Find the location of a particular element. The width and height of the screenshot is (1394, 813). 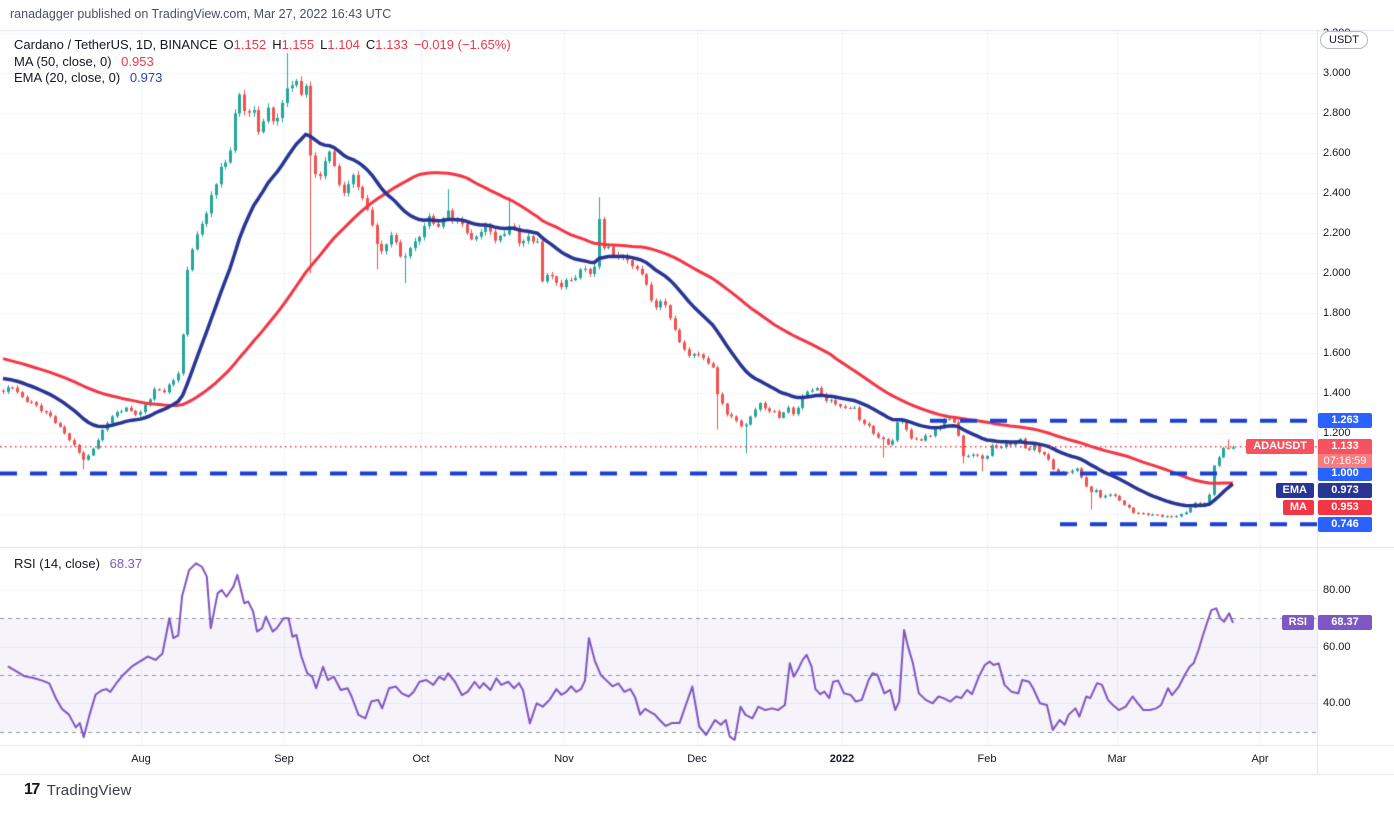

last-price-badge: 1.133 07:16:59 is located at coordinates (1345, 454).